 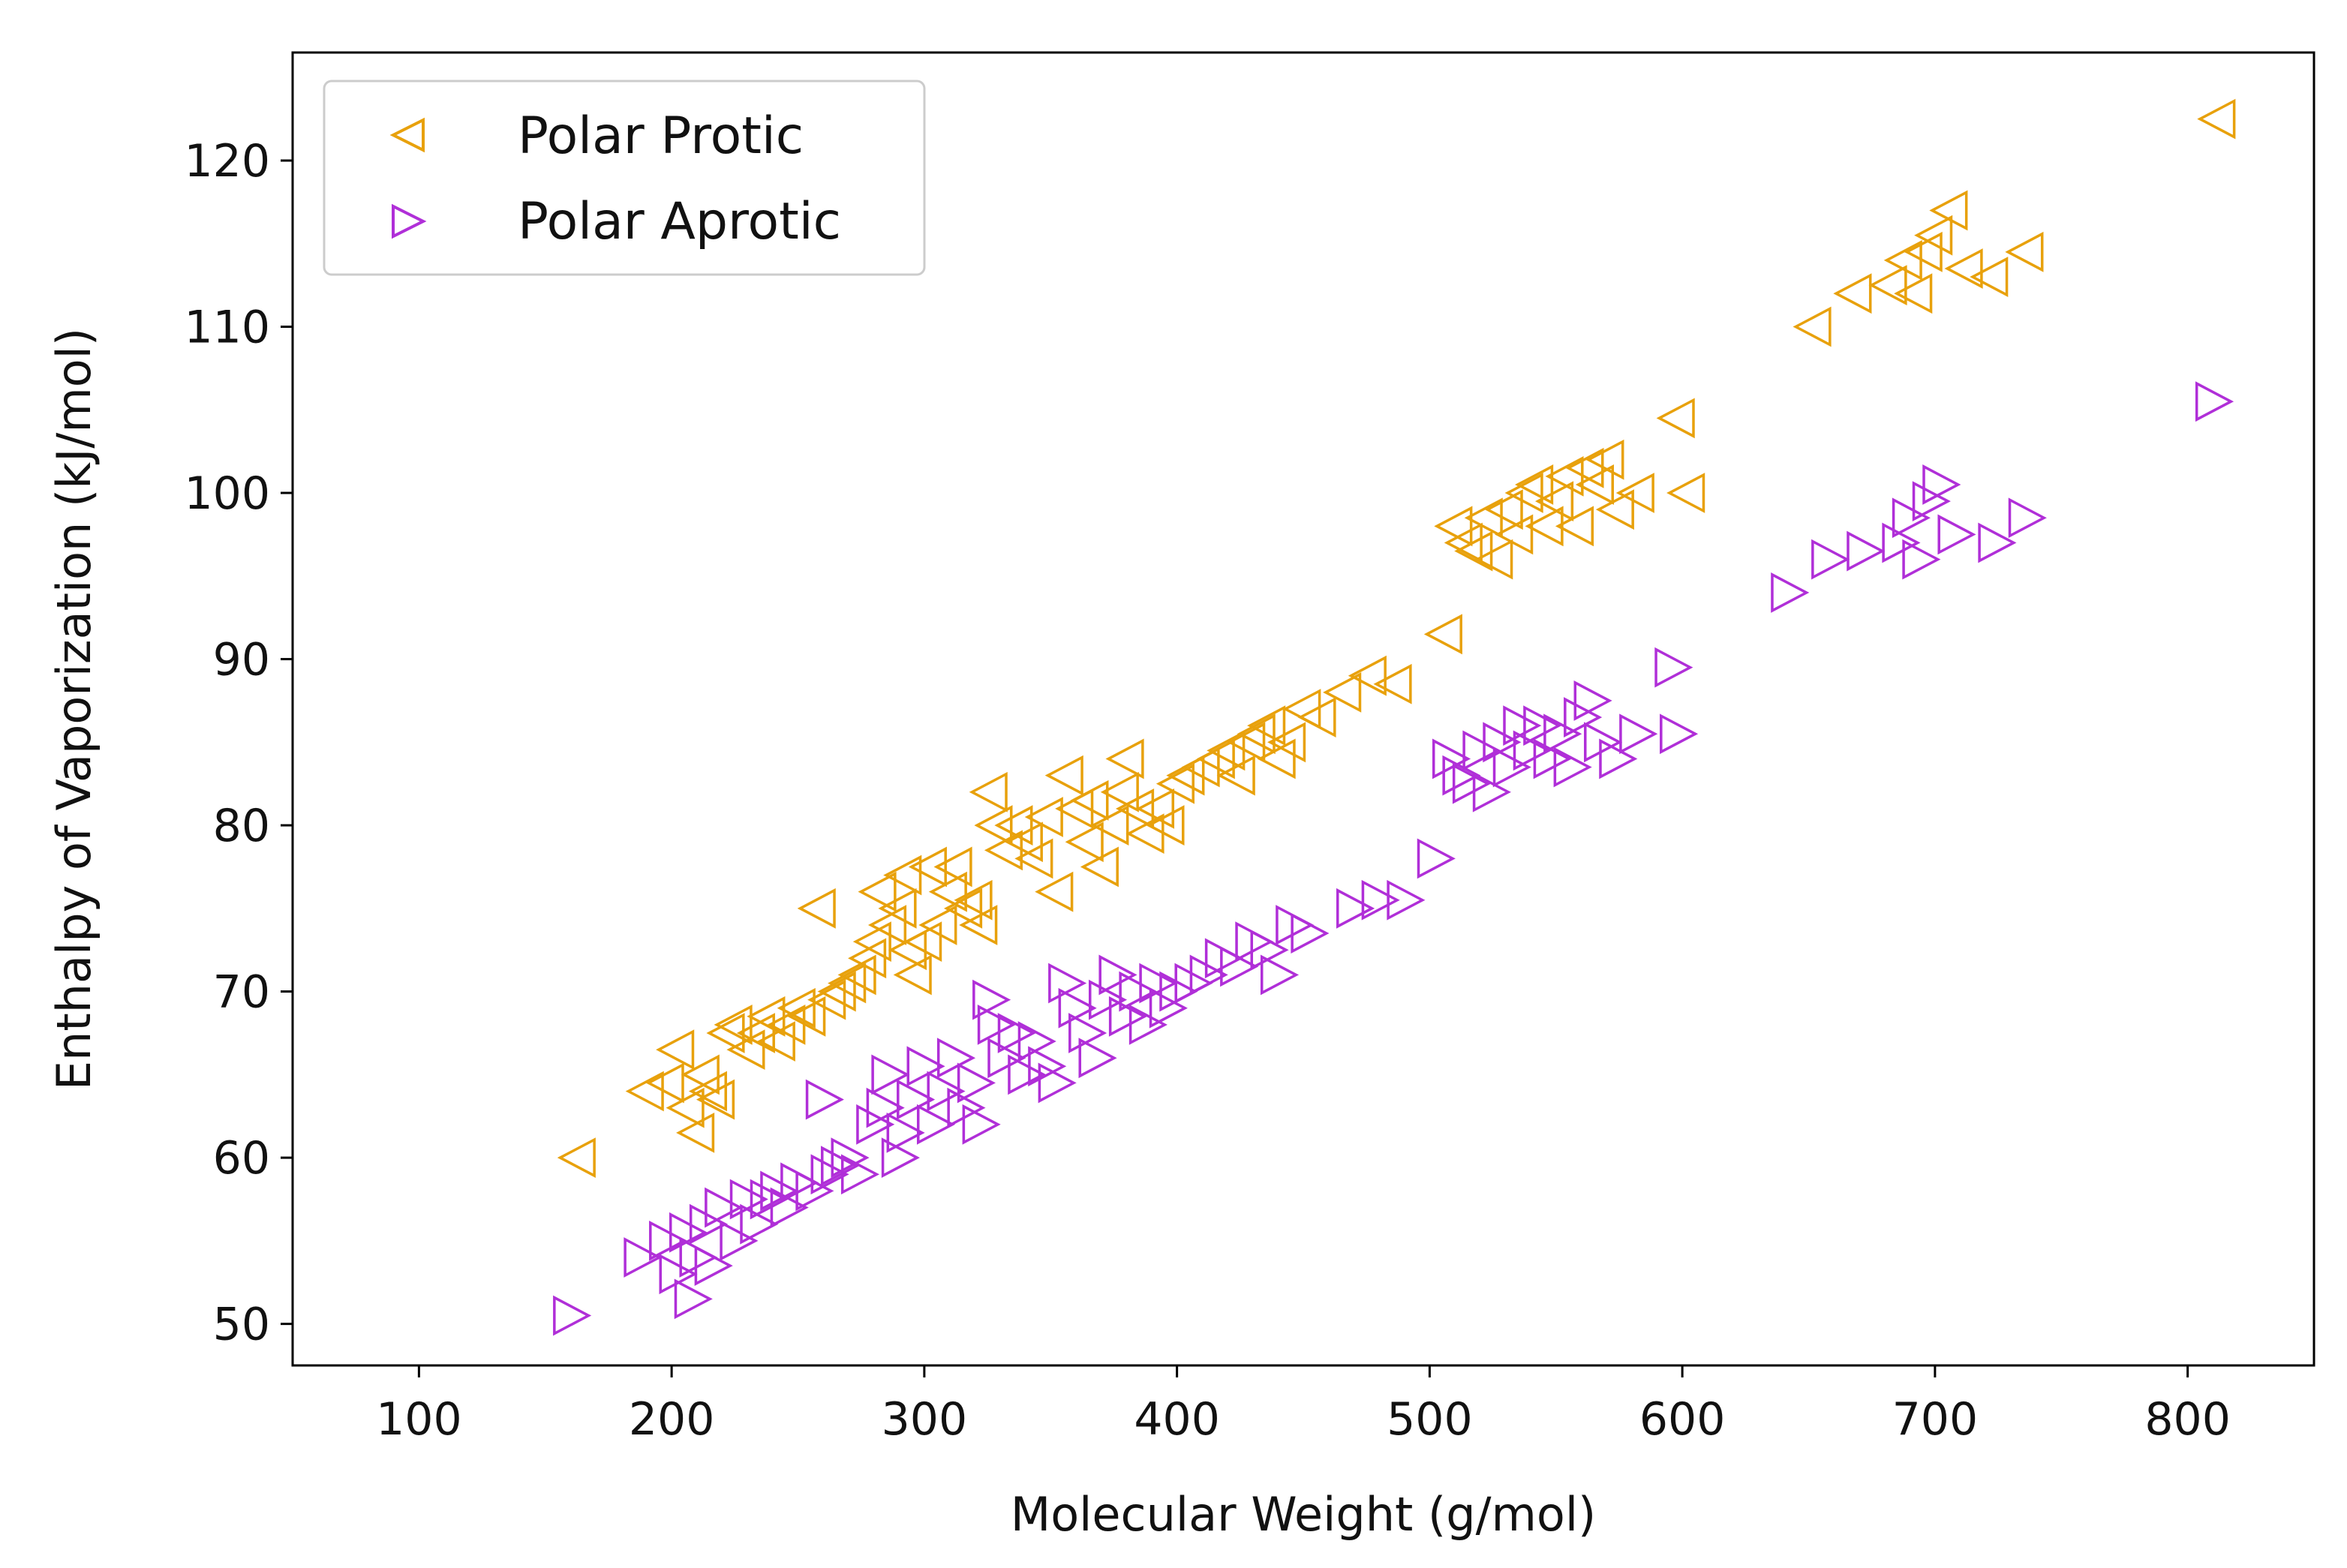 I want to click on y-tick-label: 50, so click(x=241, y=1325).